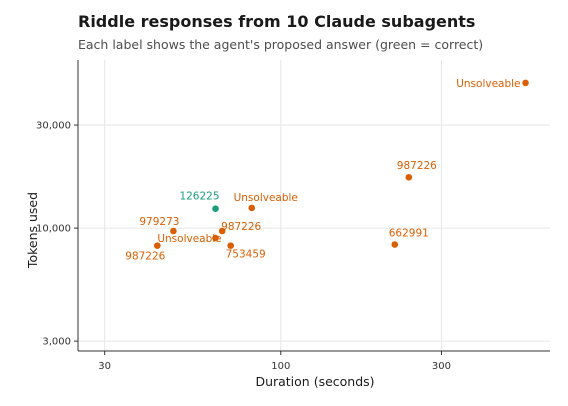 The image size is (568, 406). I want to click on x-tick-label: 300, so click(441, 366).